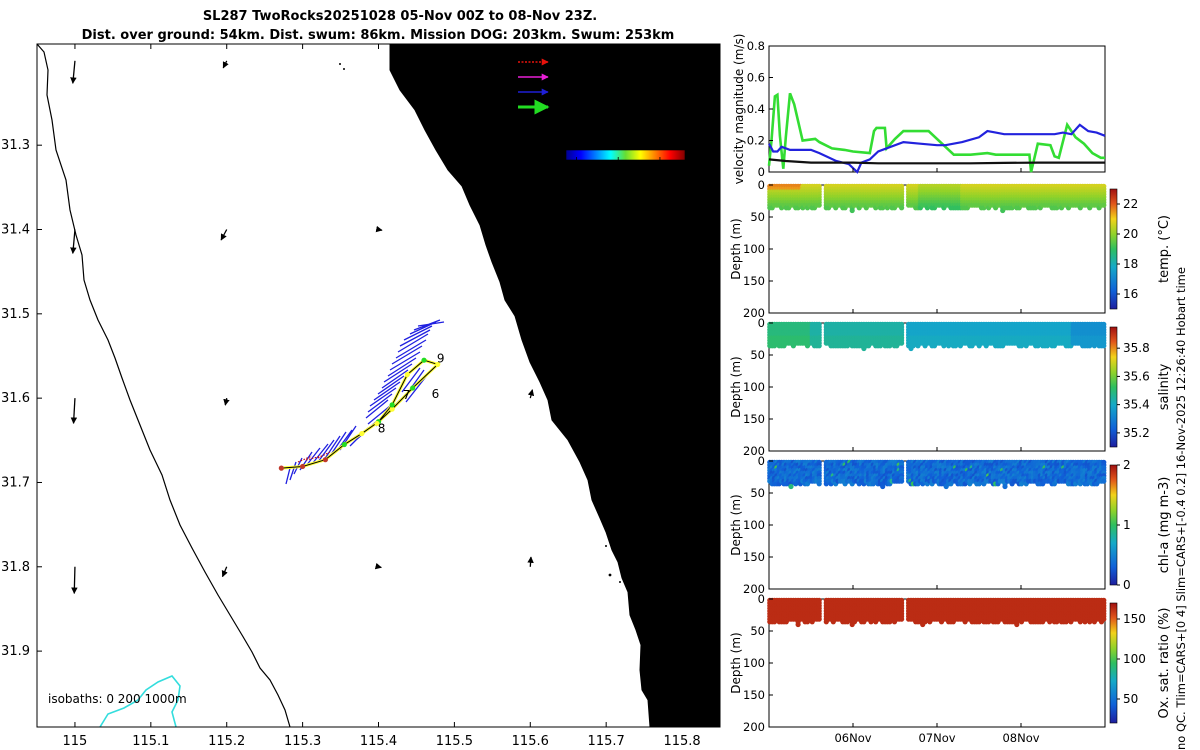 The image size is (1200, 750). I want to click on track-labels: 97 68, so click(411, 394).